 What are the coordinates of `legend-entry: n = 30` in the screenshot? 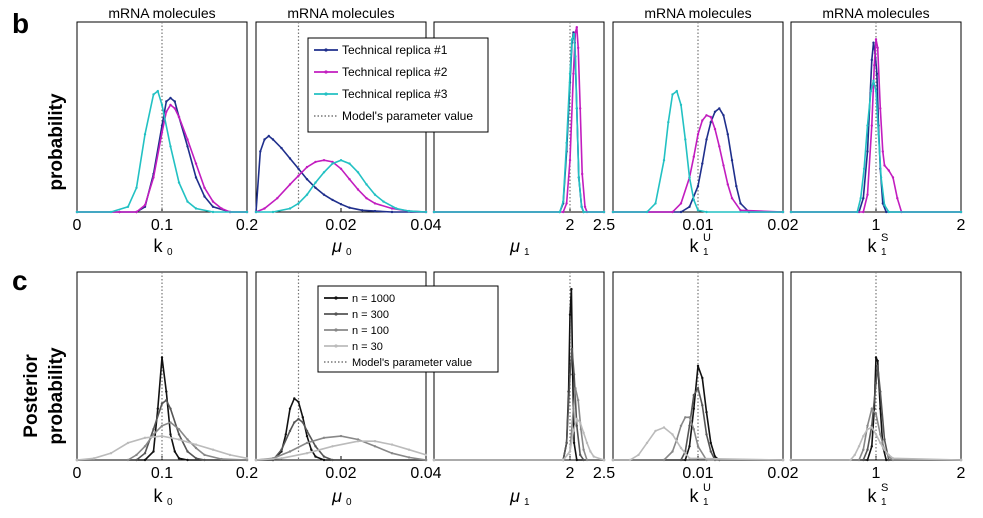 It's located at (367, 347).